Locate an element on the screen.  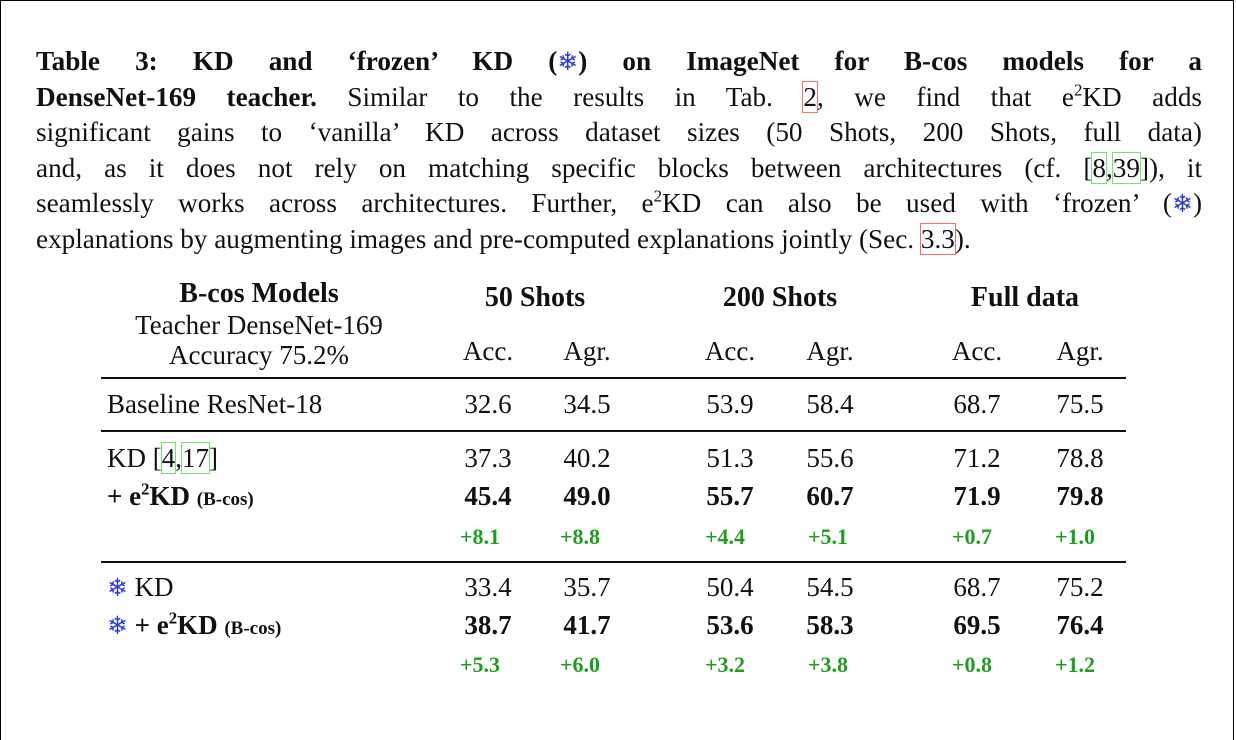
header-teacher: Teacher DenseNet-169 is located at coordinates (259, 325).